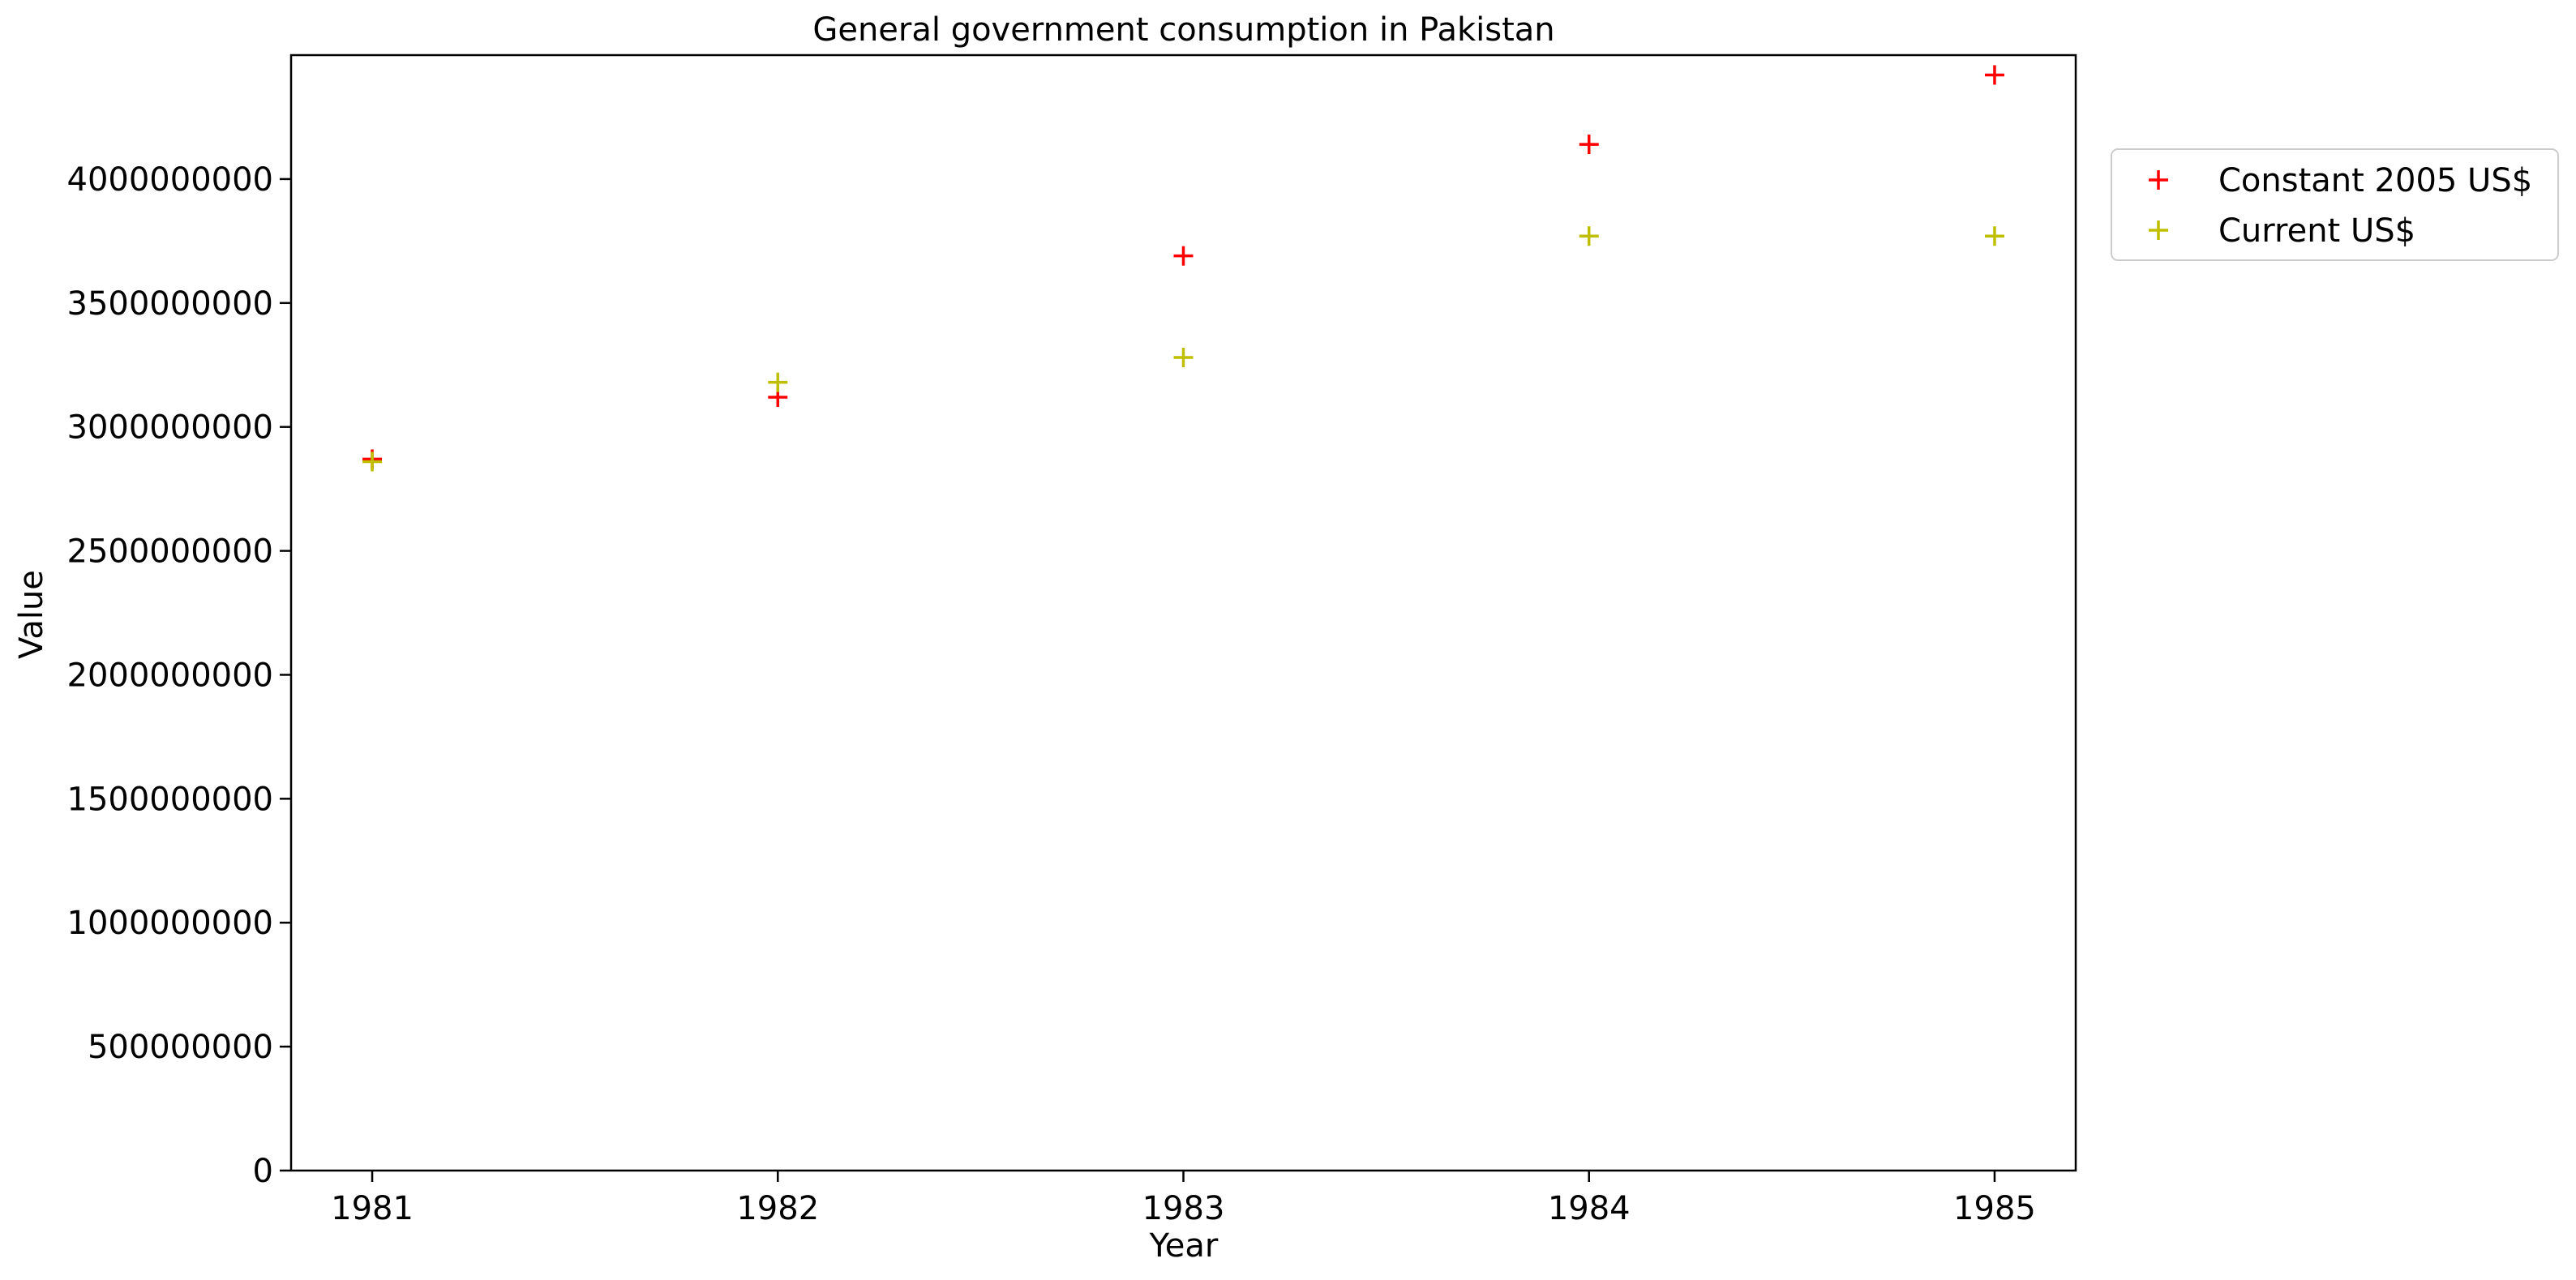  I want to click on y-tick-label: 500000000, so click(180, 1047).